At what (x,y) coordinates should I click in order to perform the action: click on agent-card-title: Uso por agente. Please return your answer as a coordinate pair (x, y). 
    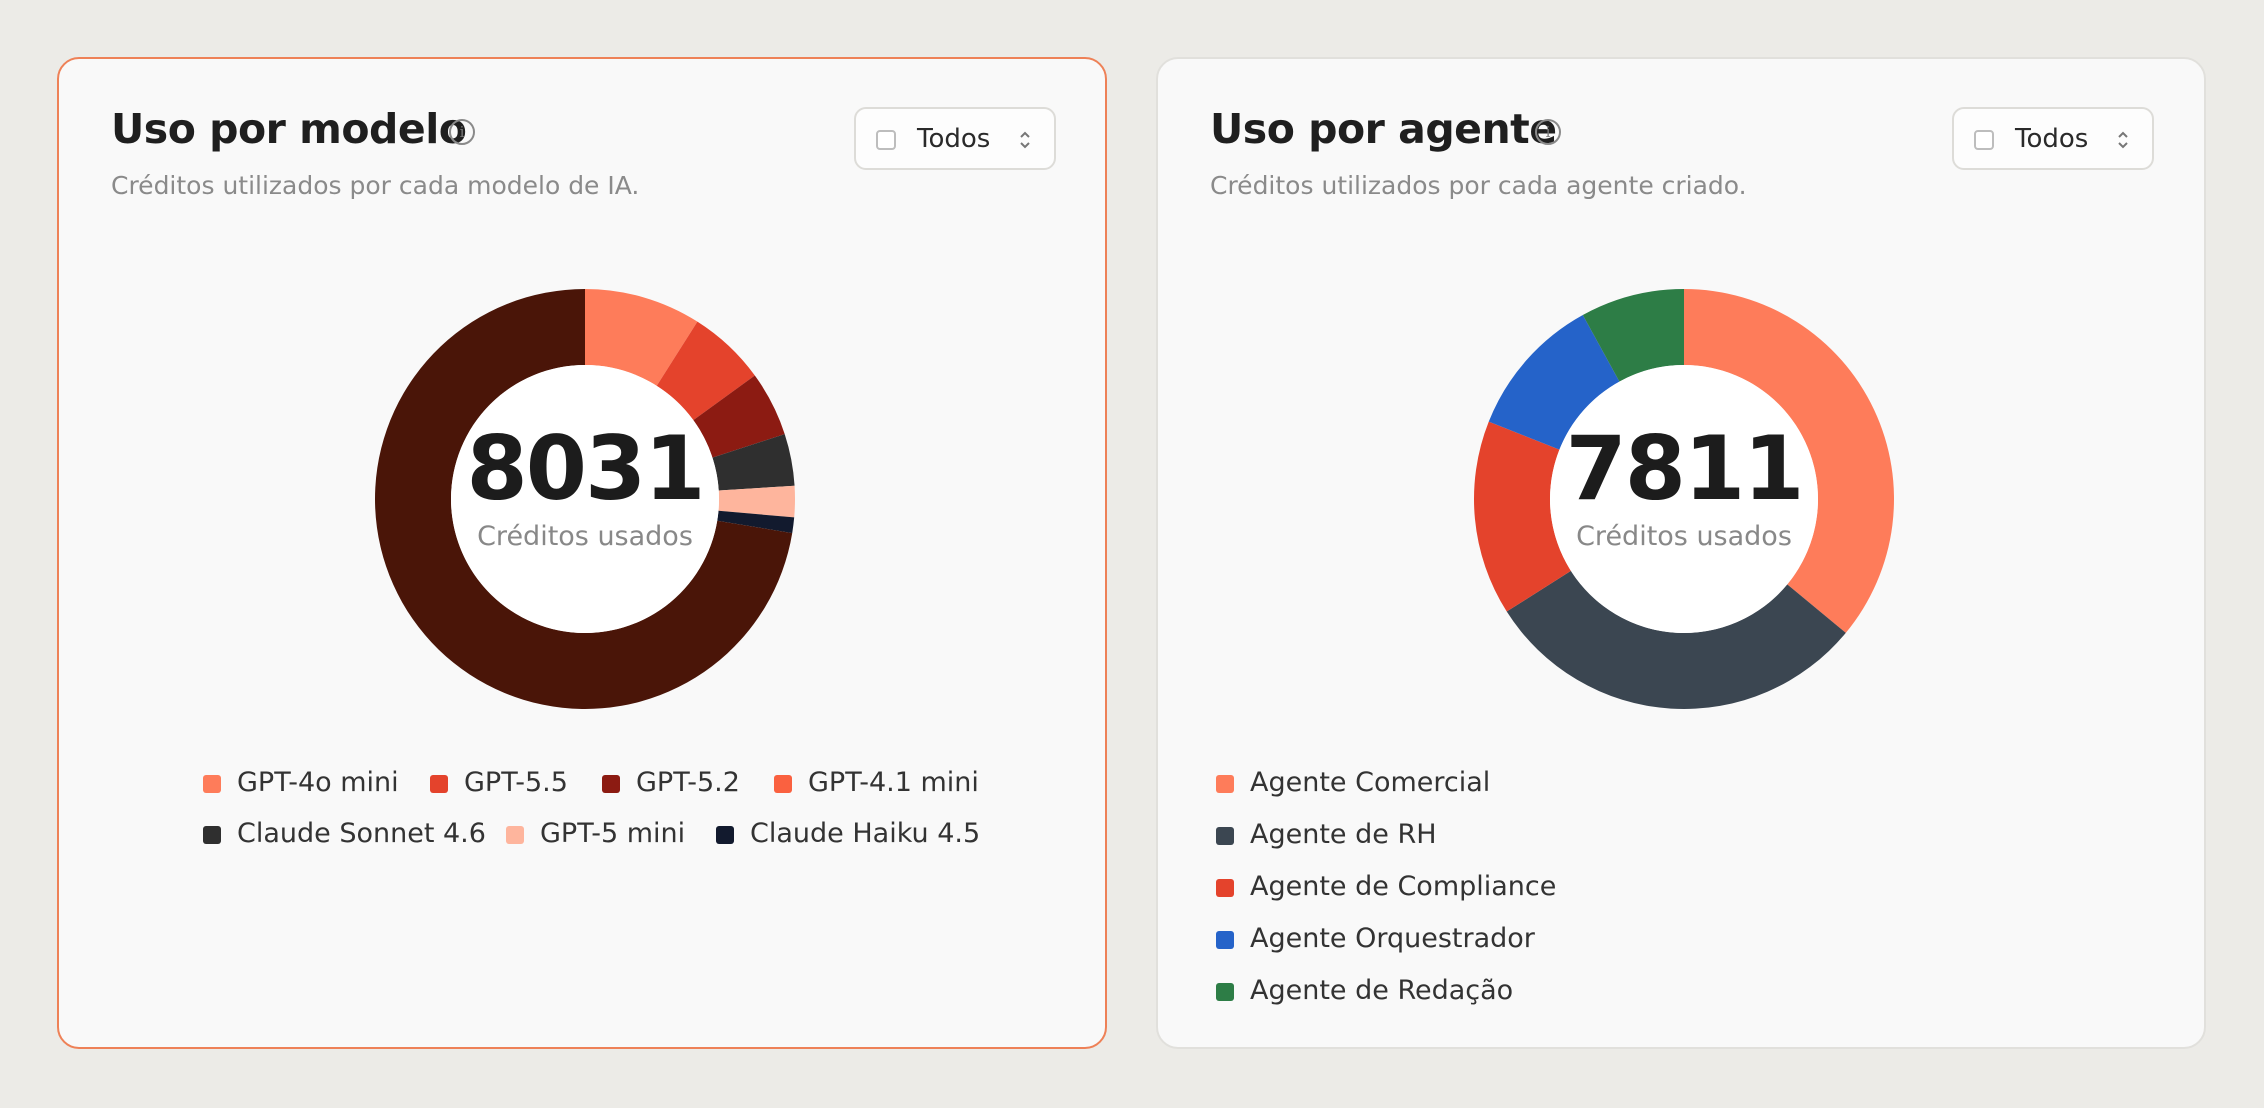
    Looking at the image, I should click on (1383, 129).